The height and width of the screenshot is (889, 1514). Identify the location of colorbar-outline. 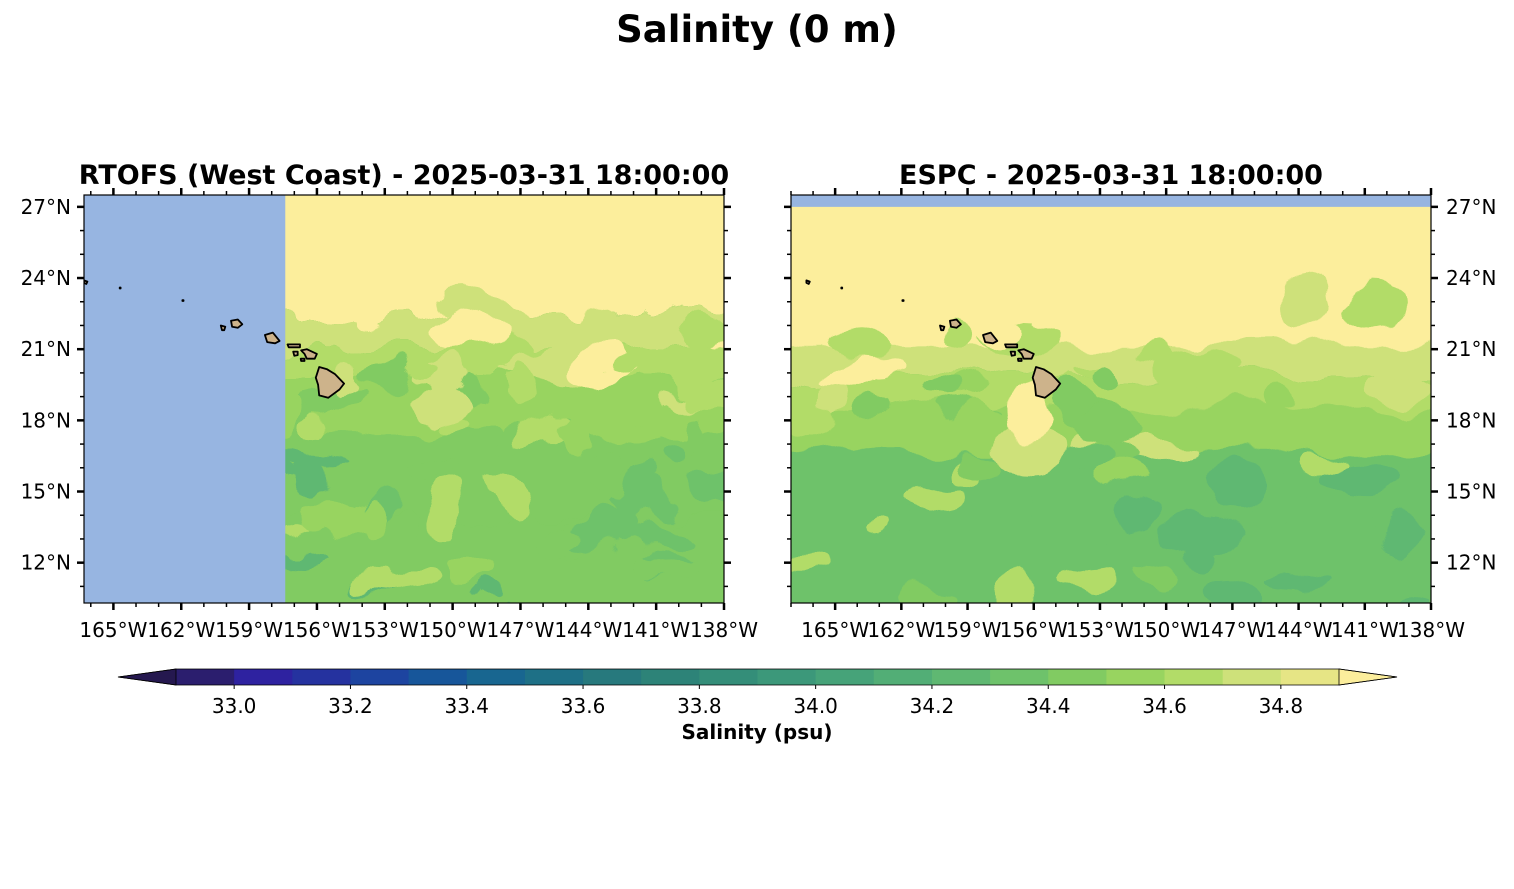
(757, 677).